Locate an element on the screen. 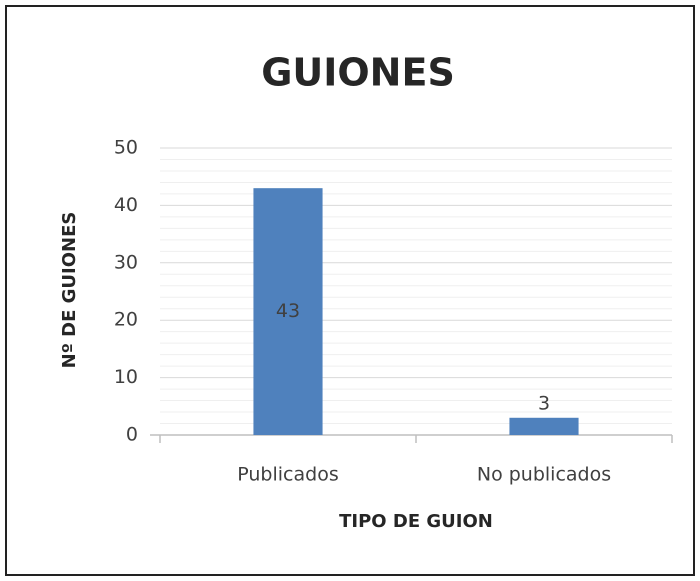 This screenshot has height=581, width=700. y-tick-label: 20 is located at coordinates (126, 320).